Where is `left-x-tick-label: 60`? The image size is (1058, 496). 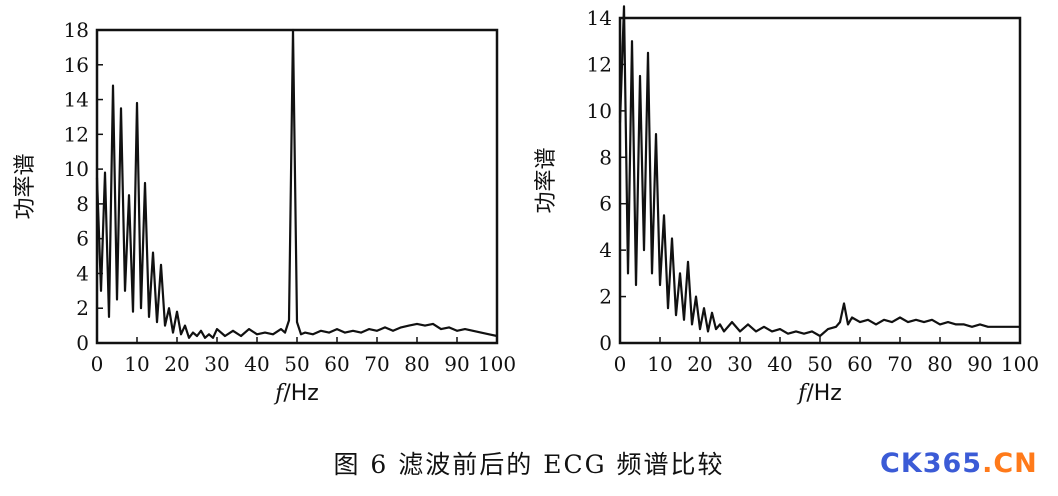 left-x-tick-label: 60 is located at coordinates (336, 364).